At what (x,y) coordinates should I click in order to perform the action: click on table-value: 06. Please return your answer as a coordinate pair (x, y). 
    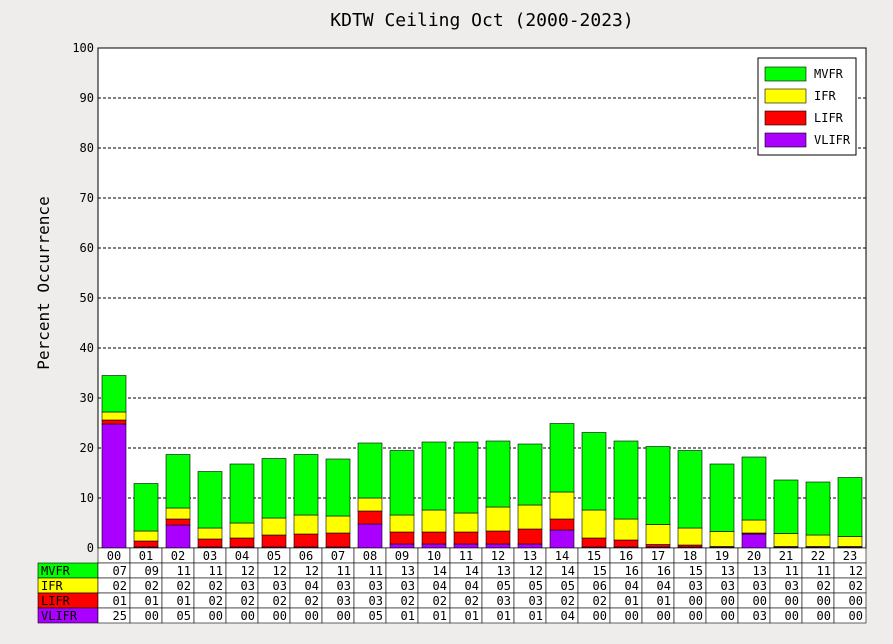
    Looking at the image, I should click on (600, 586).